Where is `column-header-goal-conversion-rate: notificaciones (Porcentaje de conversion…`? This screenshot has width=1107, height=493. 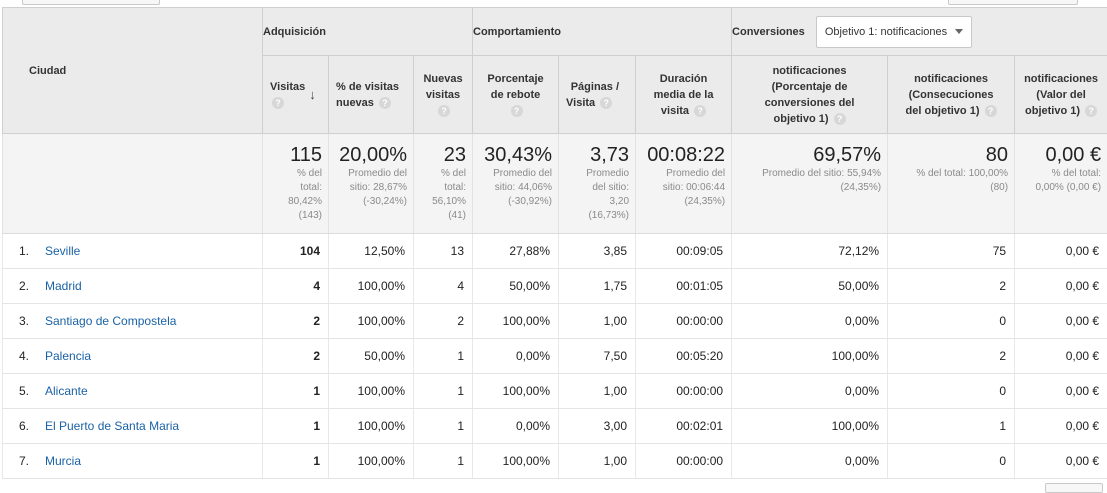
column-header-goal-conversion-rate: notificaciones (Porcentaje de conversion… is located at coordinates (810, 95).